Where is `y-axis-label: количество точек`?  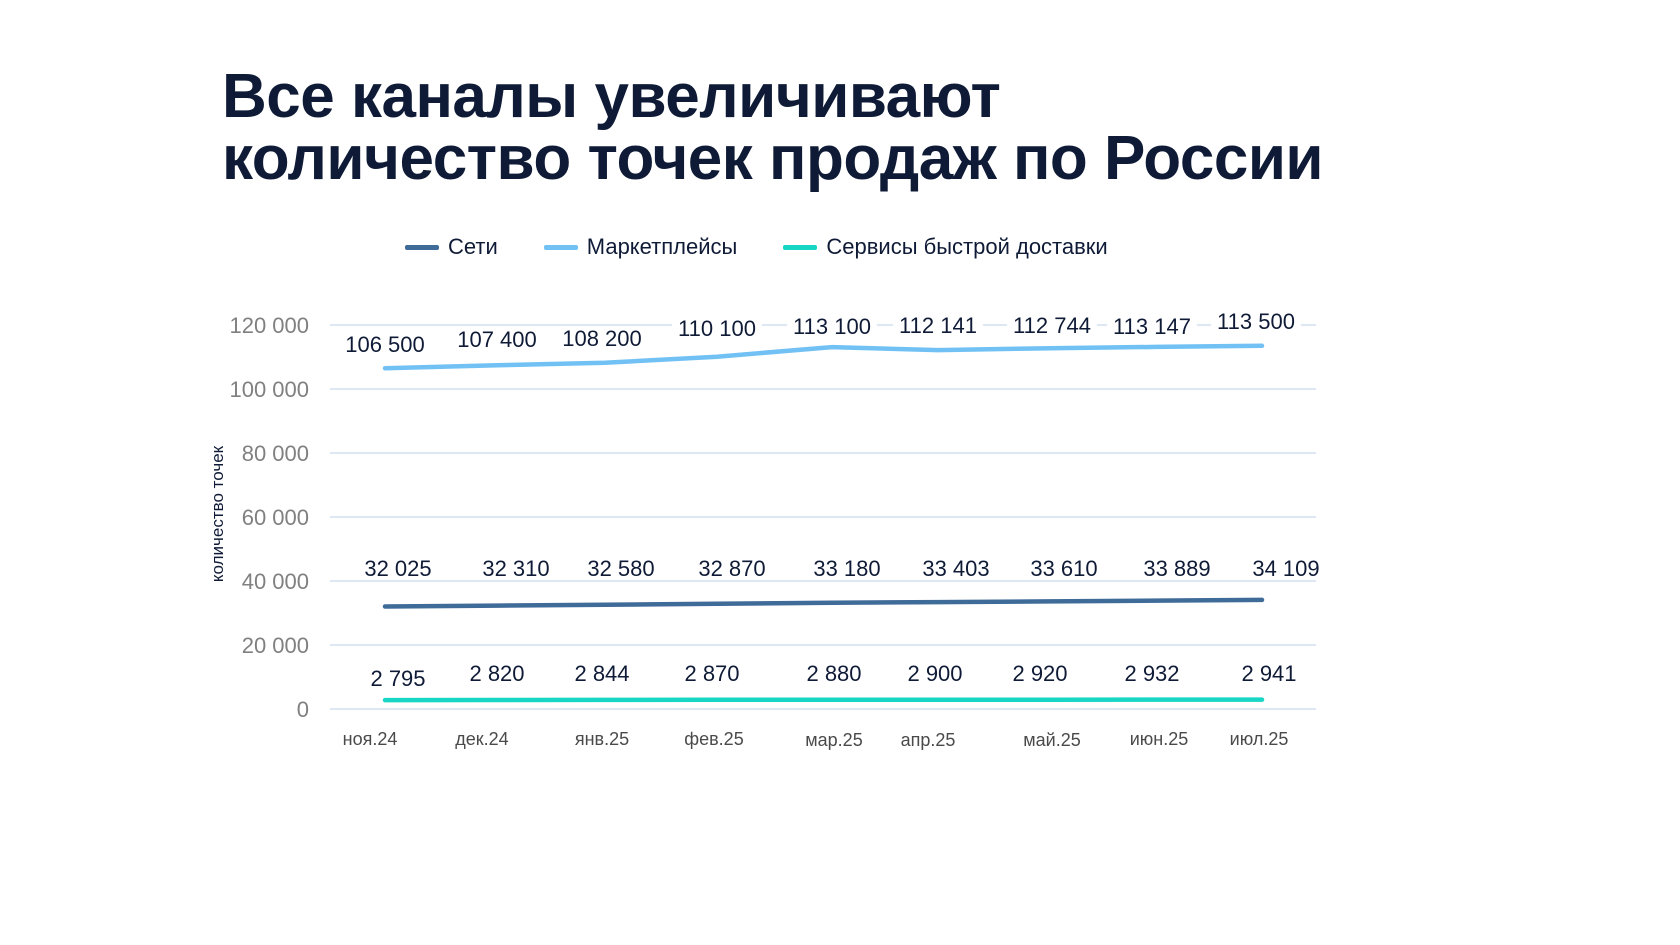 y-axis-label: количество точек is located at coordinates (217, 513).